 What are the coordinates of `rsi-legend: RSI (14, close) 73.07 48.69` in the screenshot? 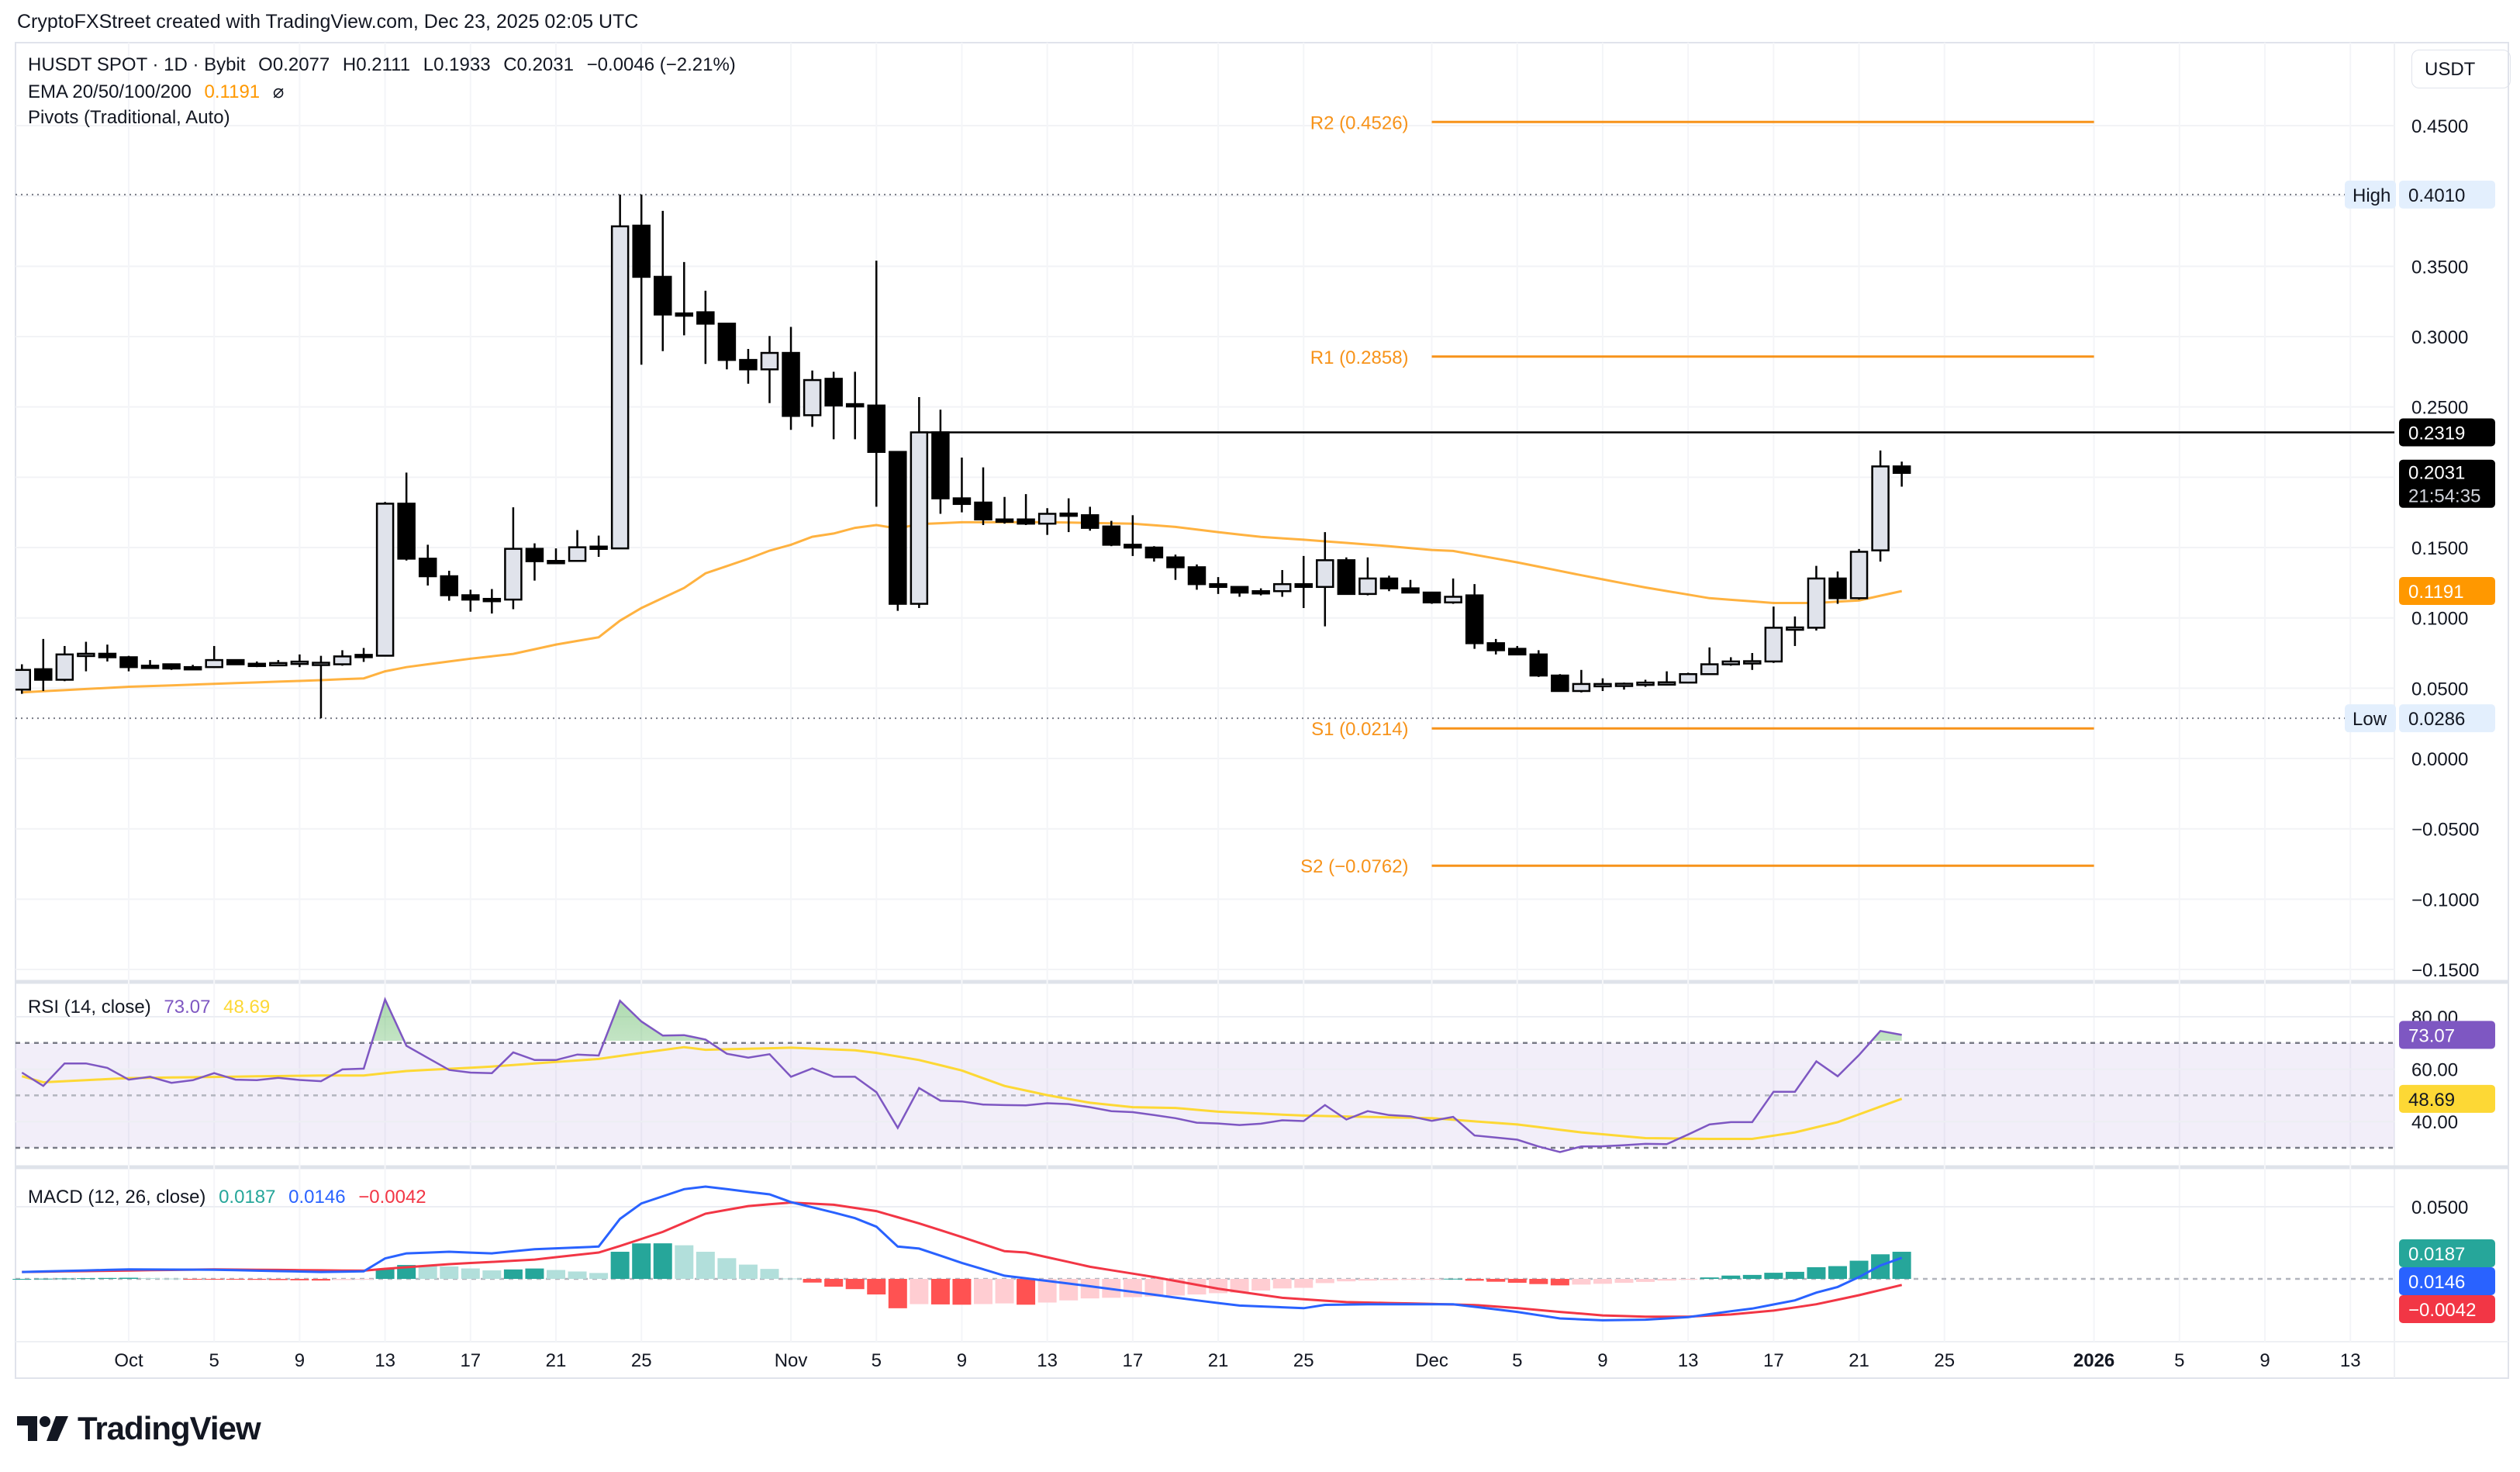 It's located at (153, 1007).